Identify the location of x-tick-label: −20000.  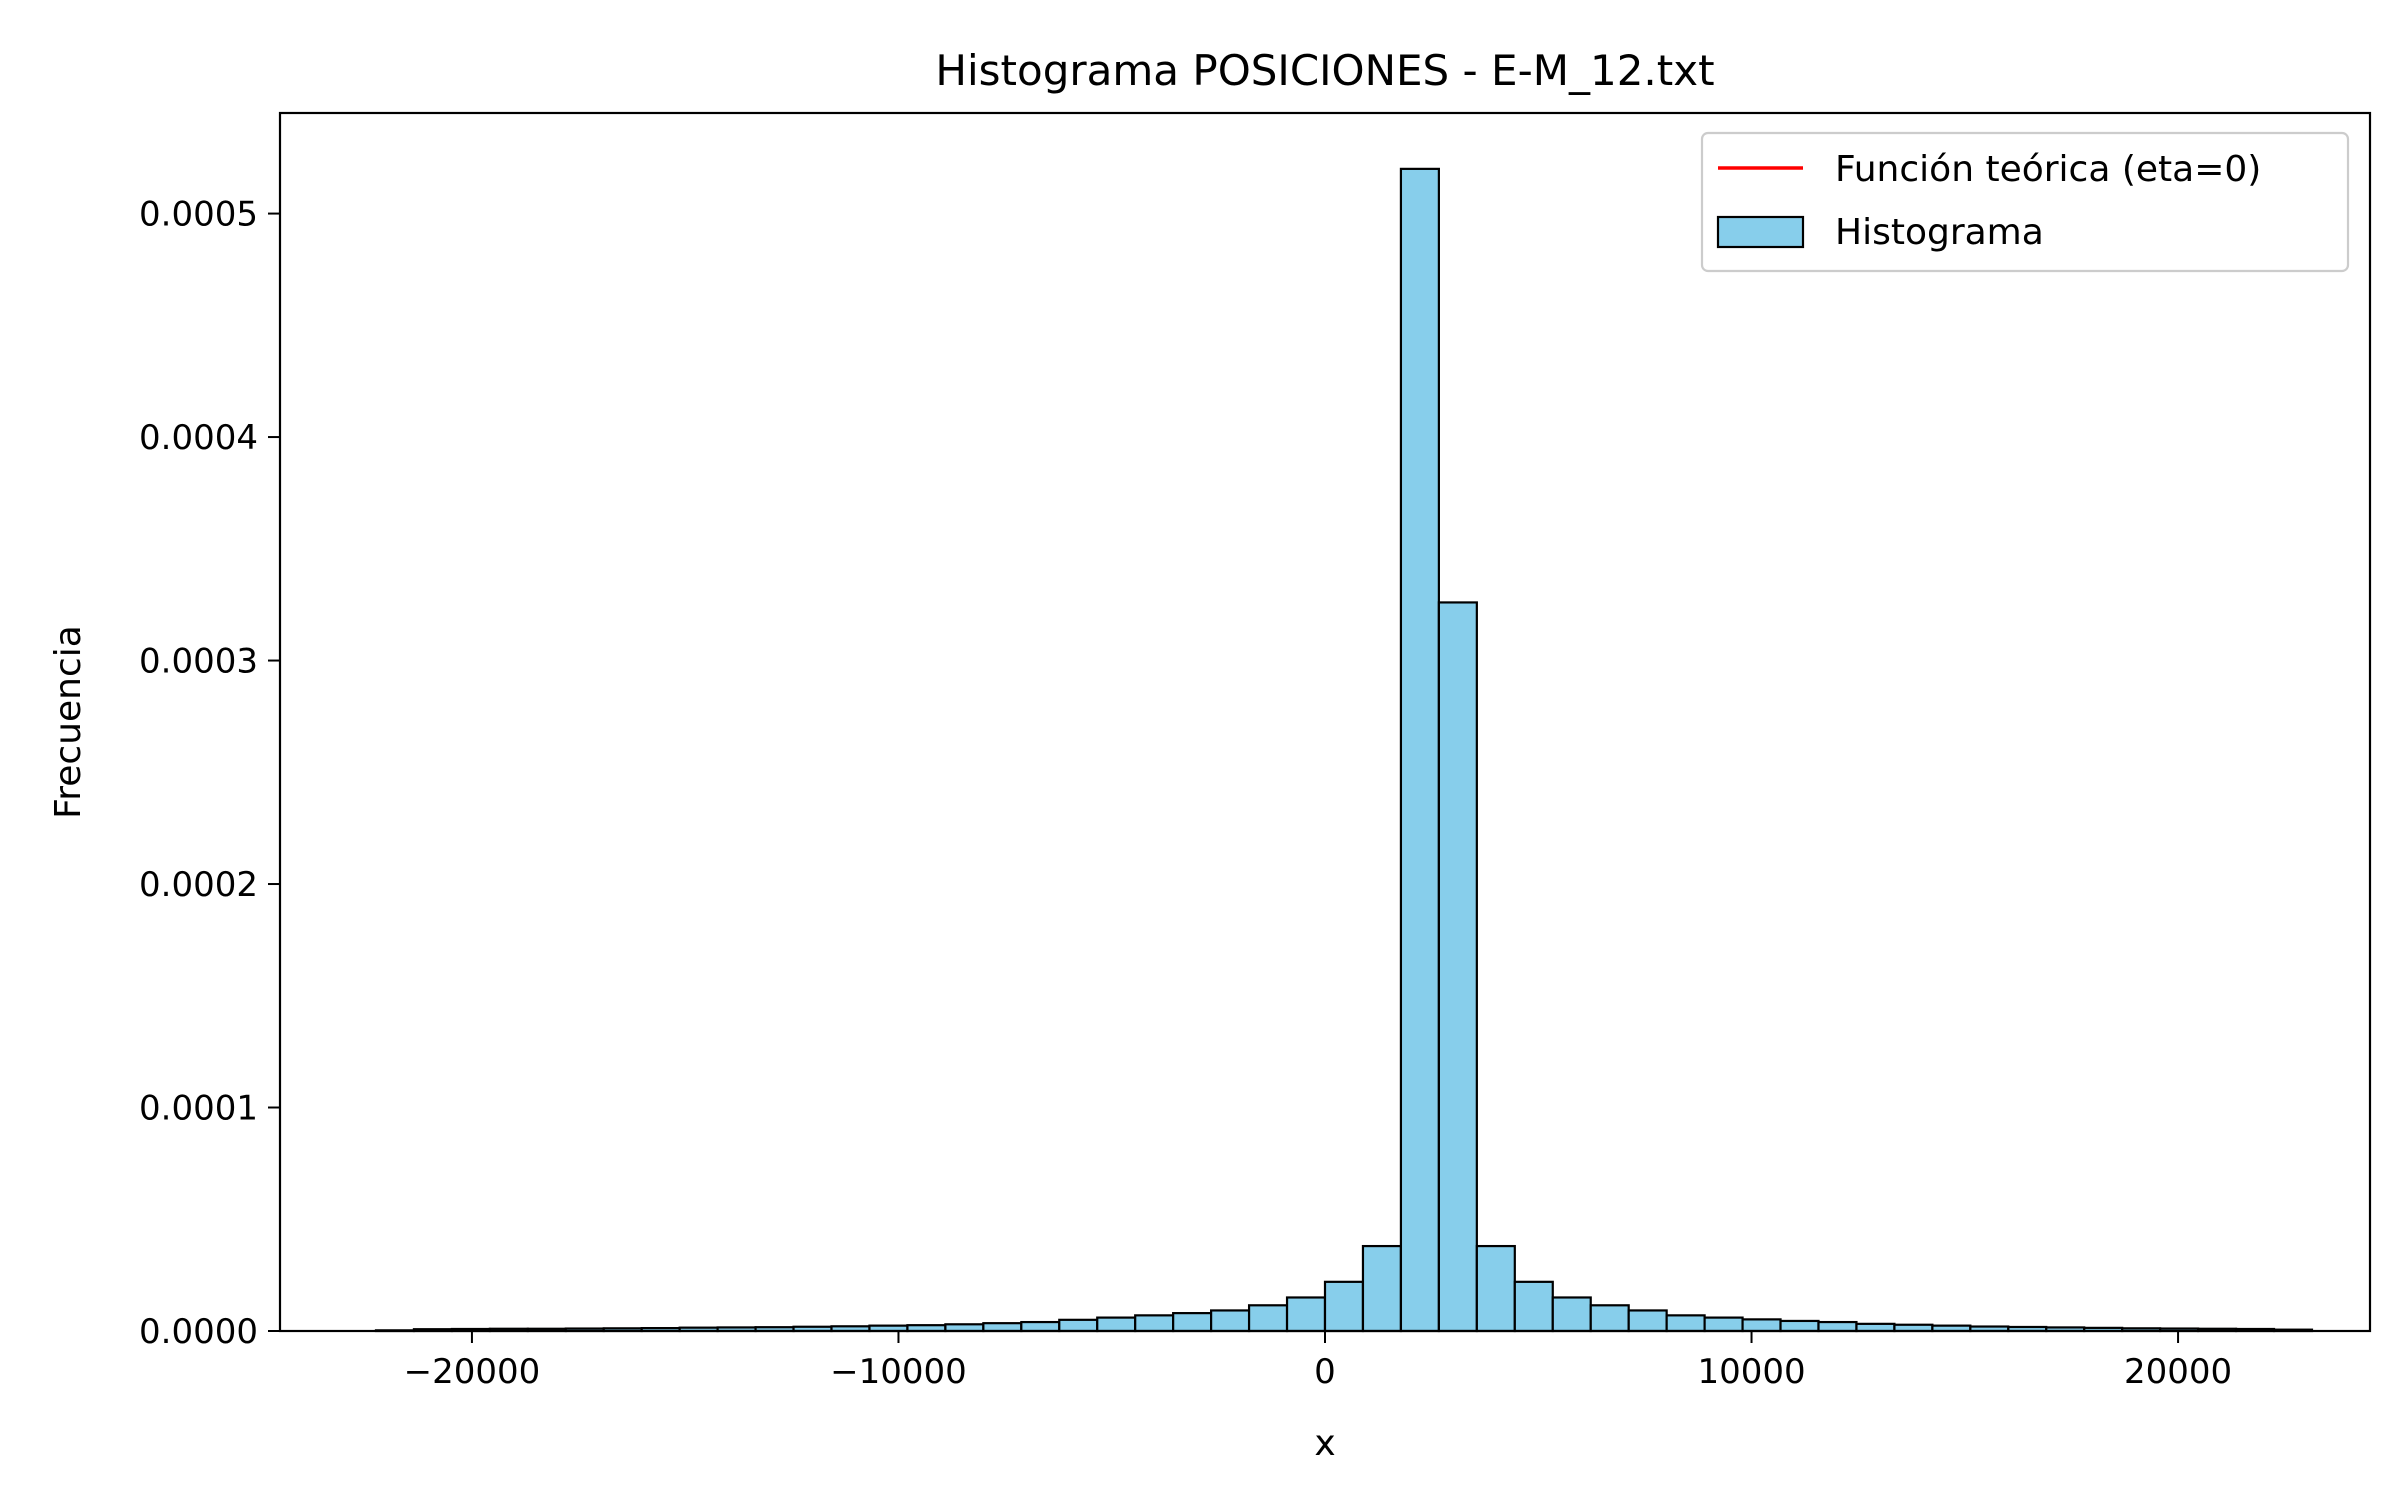
(472, 1372).